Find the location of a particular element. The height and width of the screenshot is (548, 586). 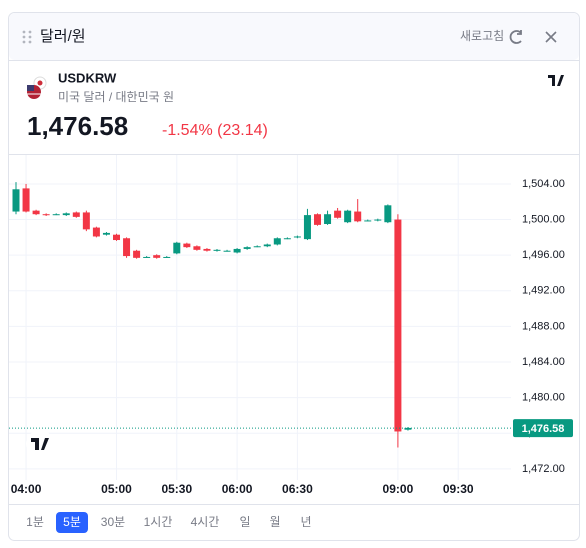

y-tick-label: 1,496.00 is located at coordinates (543, 255).